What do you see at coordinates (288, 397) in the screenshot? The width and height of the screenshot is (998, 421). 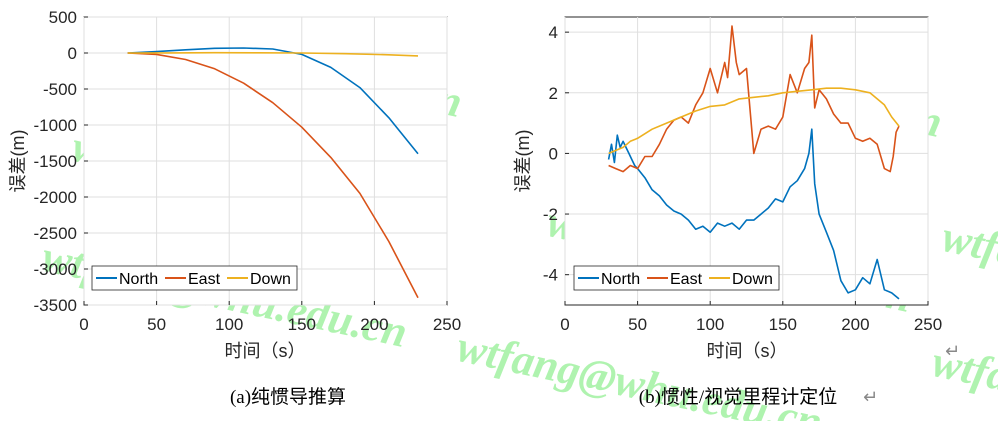 I see `chart-a-caption: (a)纯惯导推算` at bounding box center [288, 397].